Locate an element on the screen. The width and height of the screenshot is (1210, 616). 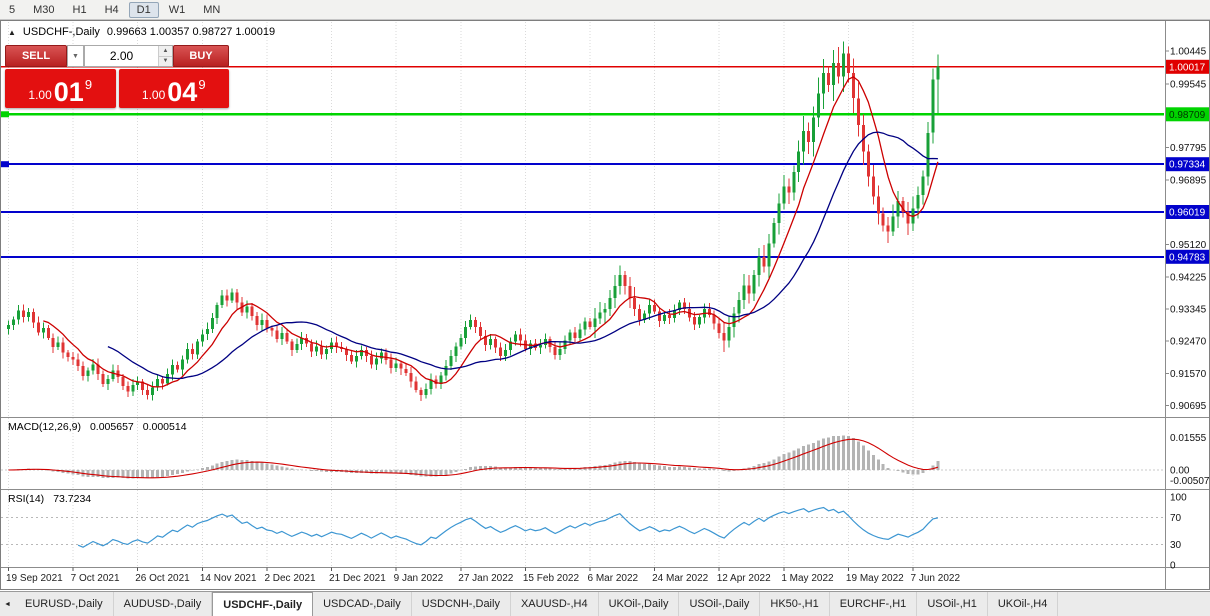
tabs-scroll-left-button: ◄ is located at coordinates (7, 604).